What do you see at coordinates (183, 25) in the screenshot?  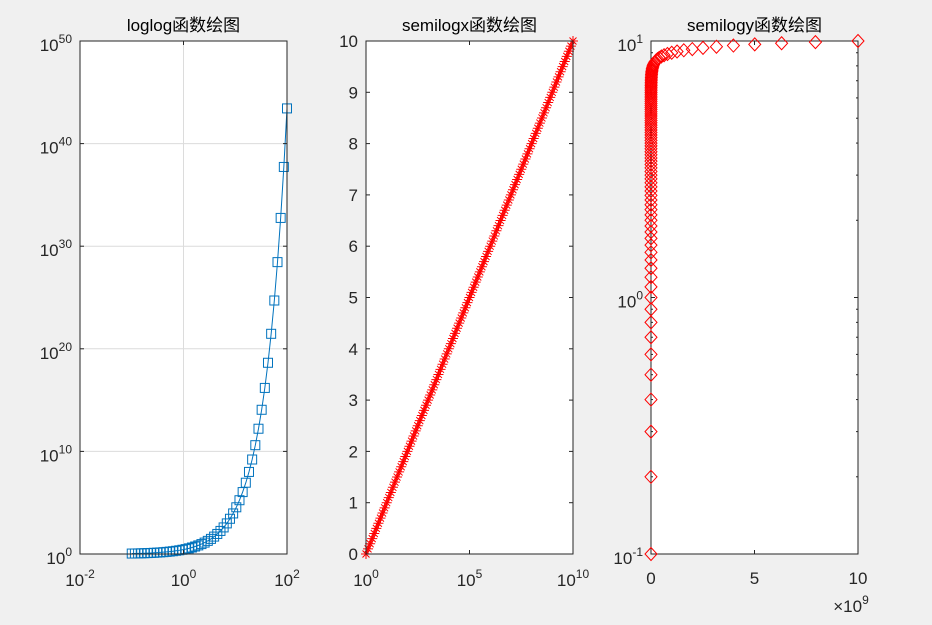 I see `plot-title: loglog函数绘图` at bounding box center [183, 25].